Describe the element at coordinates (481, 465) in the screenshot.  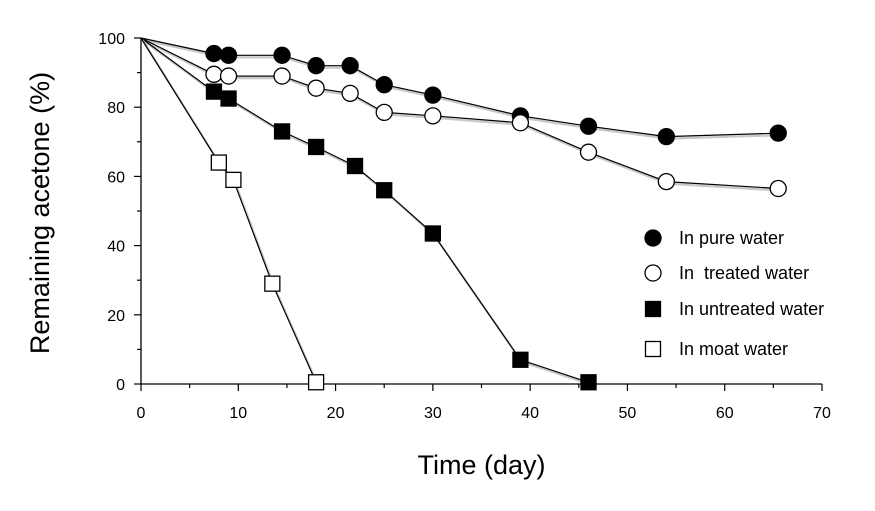
I see `x-axis-title: Time (day)` at that location.